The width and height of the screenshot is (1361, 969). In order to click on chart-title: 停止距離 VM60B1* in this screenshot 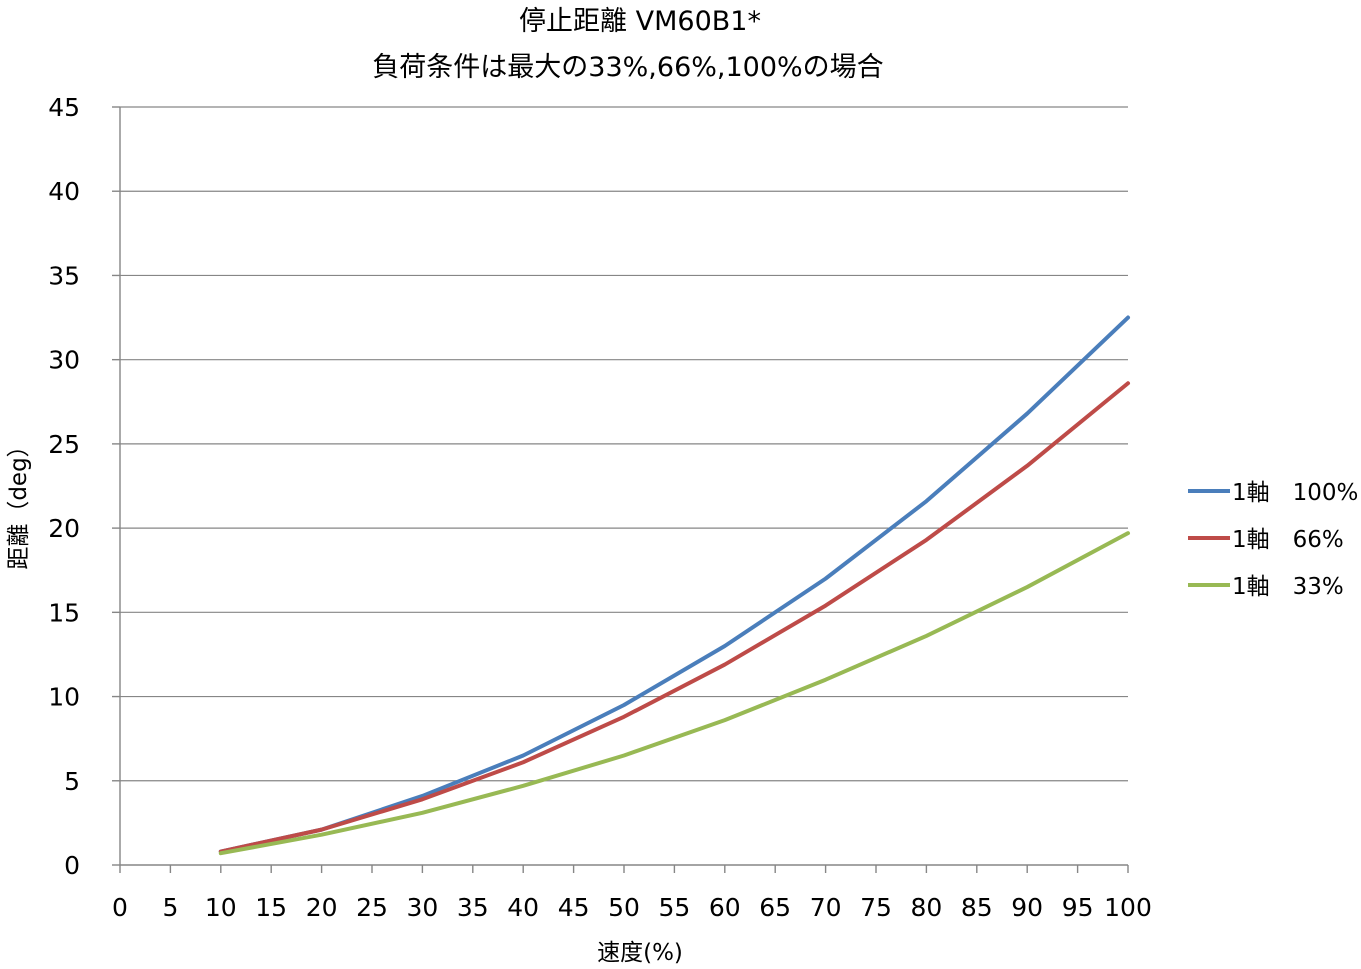, I will do `click(640, 21)`.